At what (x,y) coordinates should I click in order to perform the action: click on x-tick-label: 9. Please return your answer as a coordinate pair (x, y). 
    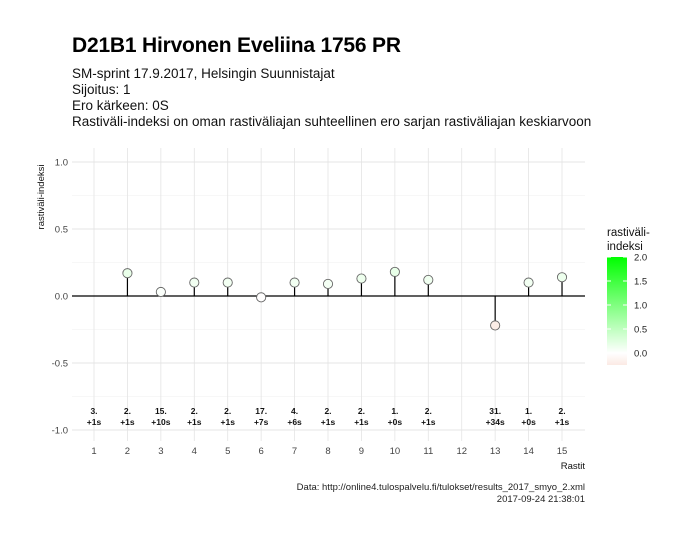
    Looking at the image, I should click on (361, 451).